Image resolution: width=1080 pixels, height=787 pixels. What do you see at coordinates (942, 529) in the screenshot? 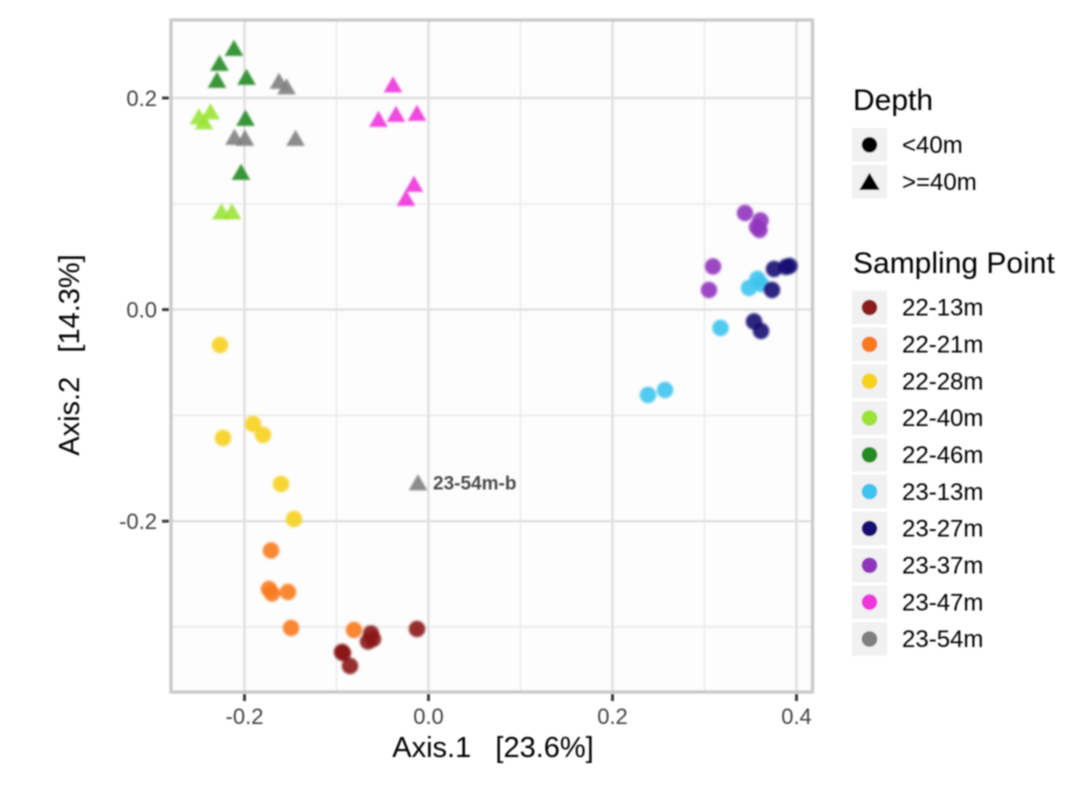
I see `svg-text: 23-27m` at bounding box center [942, 529].